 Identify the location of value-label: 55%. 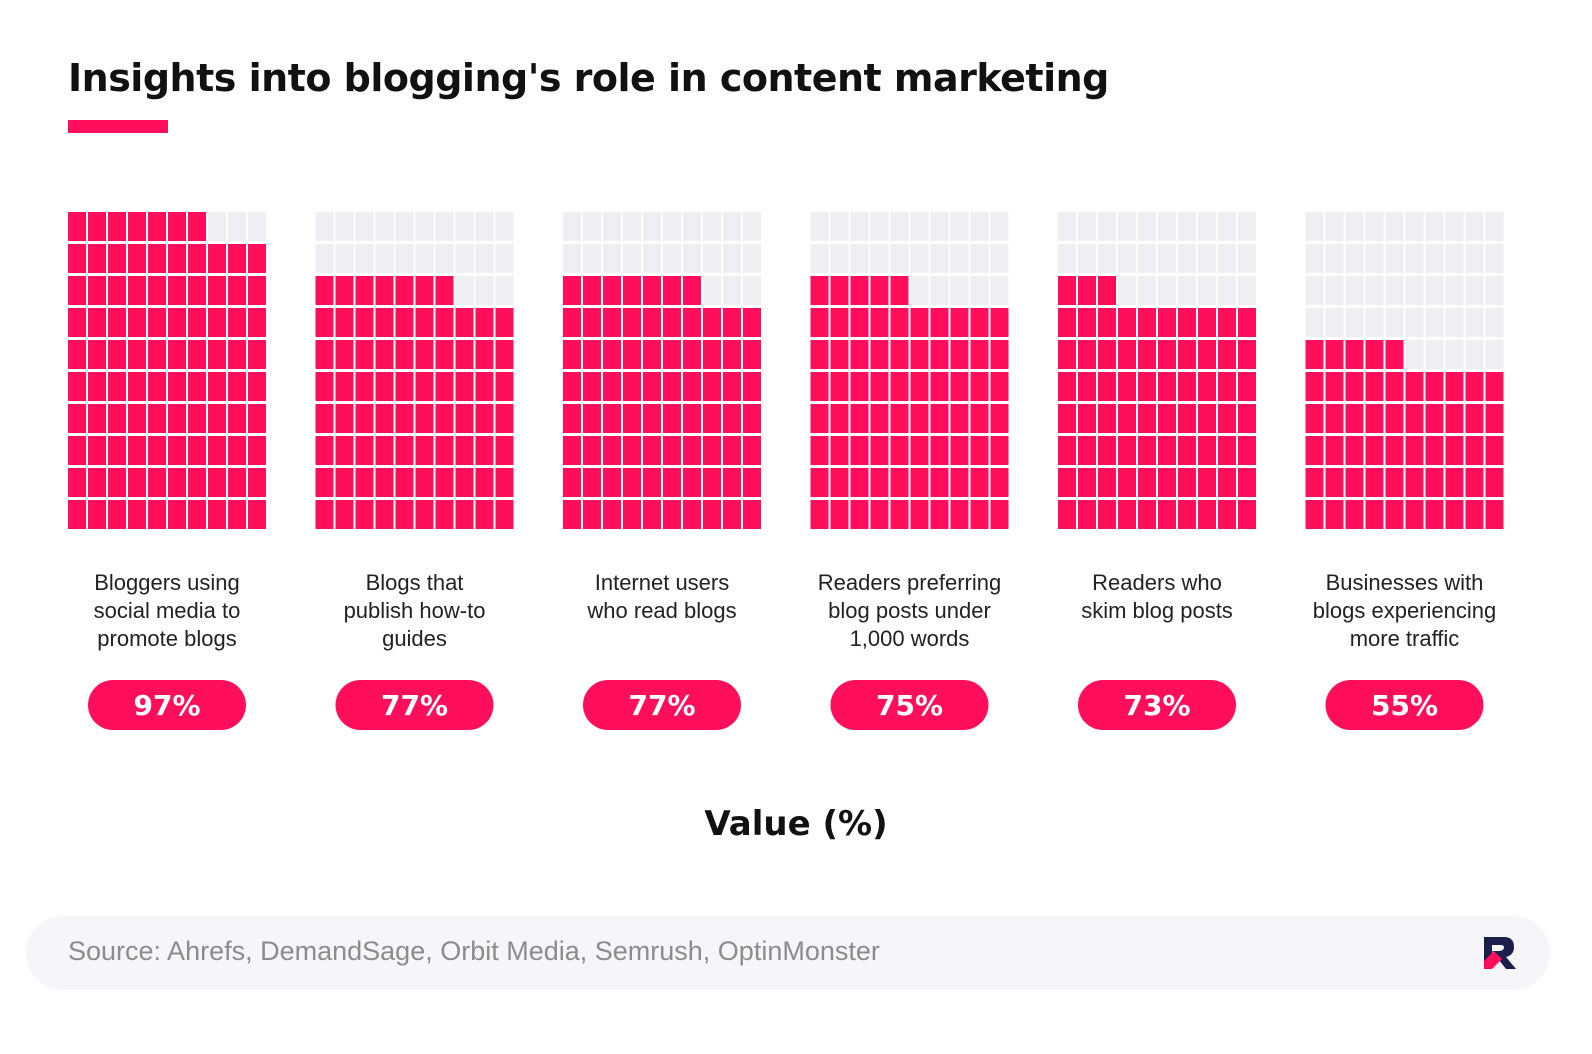
(1404, 705).